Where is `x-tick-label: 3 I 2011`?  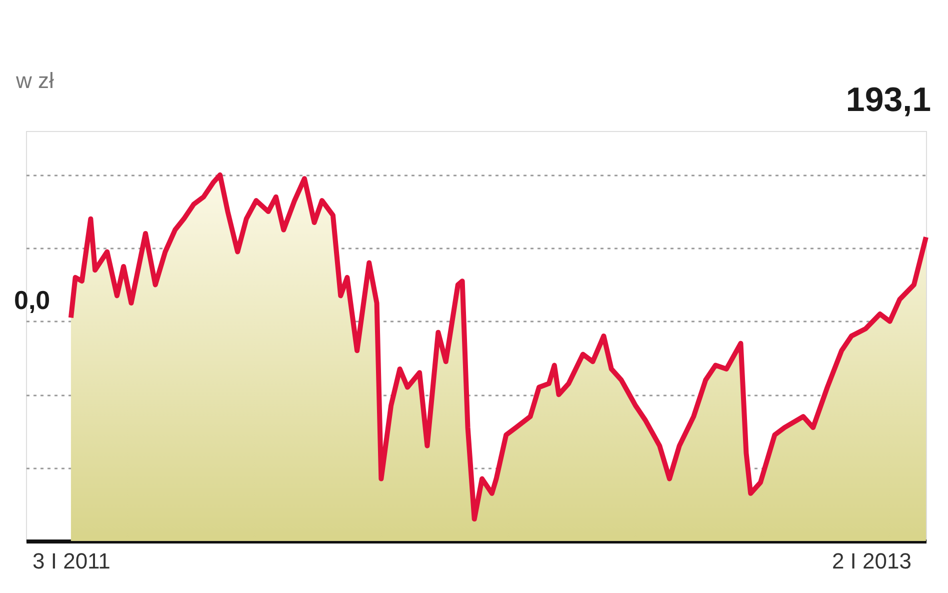 x-tick-label: 3 I 2011 is located at coordinates (71, 561).